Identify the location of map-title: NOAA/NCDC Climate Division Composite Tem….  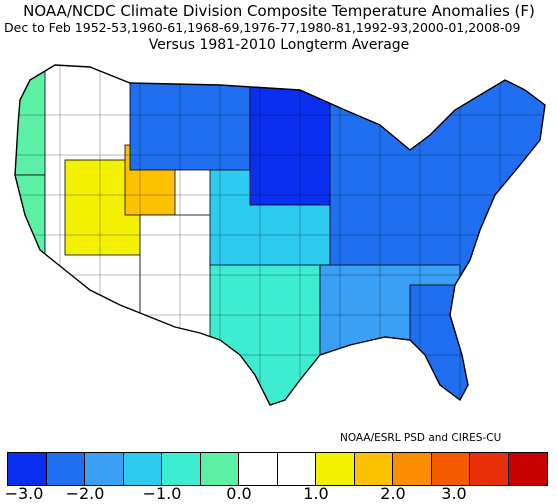
(279, 11).